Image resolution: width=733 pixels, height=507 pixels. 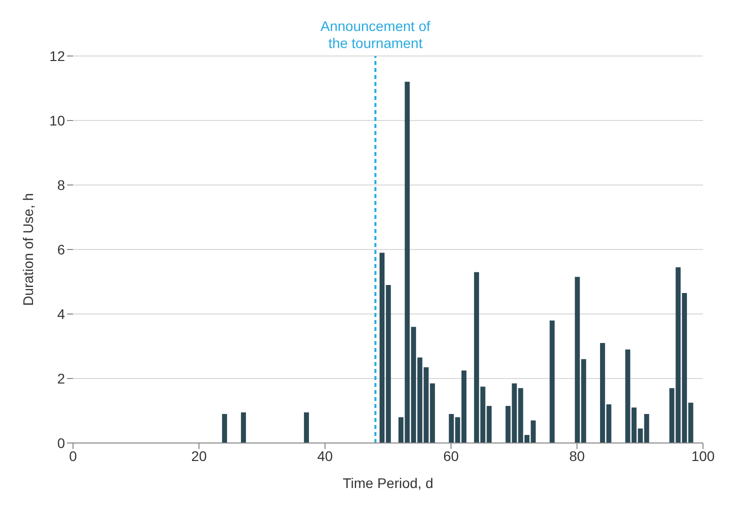 What do you see at coordinates (703, 456) in the screenshot?
I see `x-tick-label: 100` at bounding box center [703, 456].